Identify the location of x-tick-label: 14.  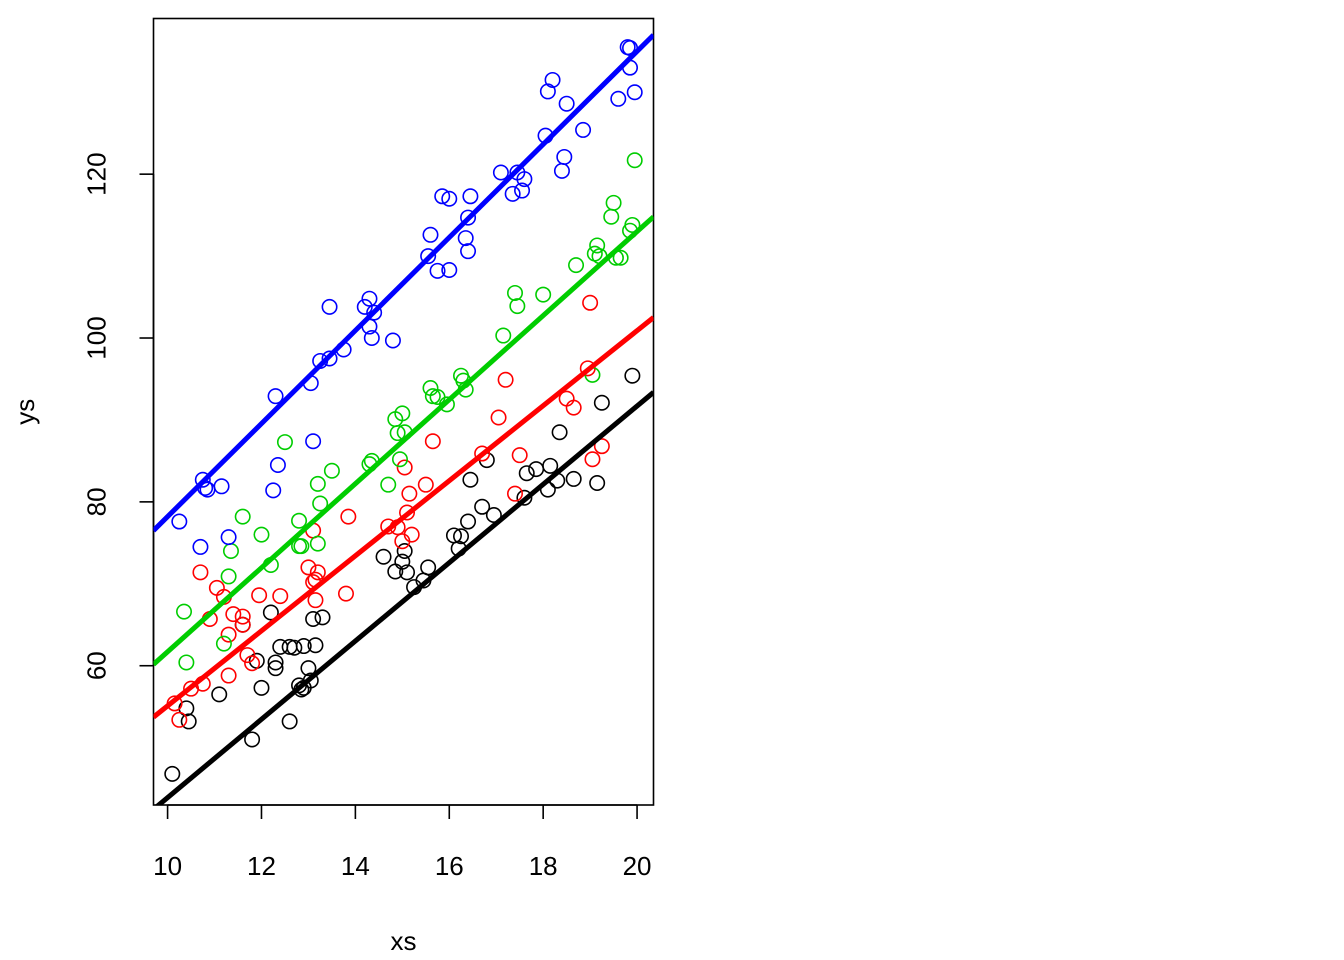
(355, 866).